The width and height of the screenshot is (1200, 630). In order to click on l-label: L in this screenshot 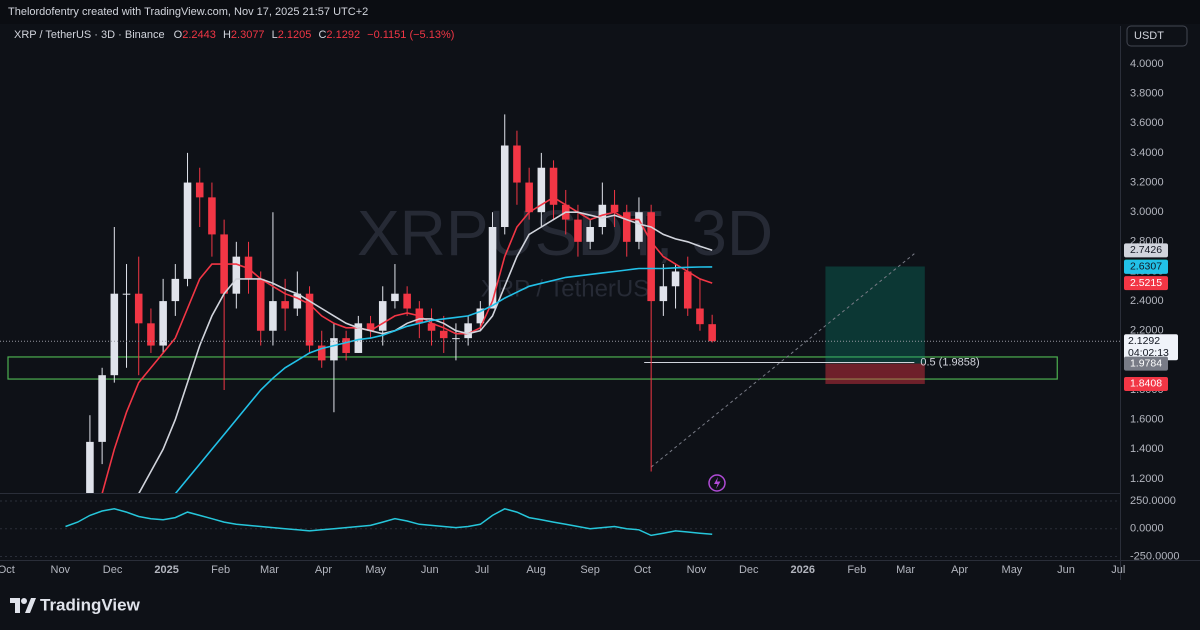, I will do `click(275, 35)`.